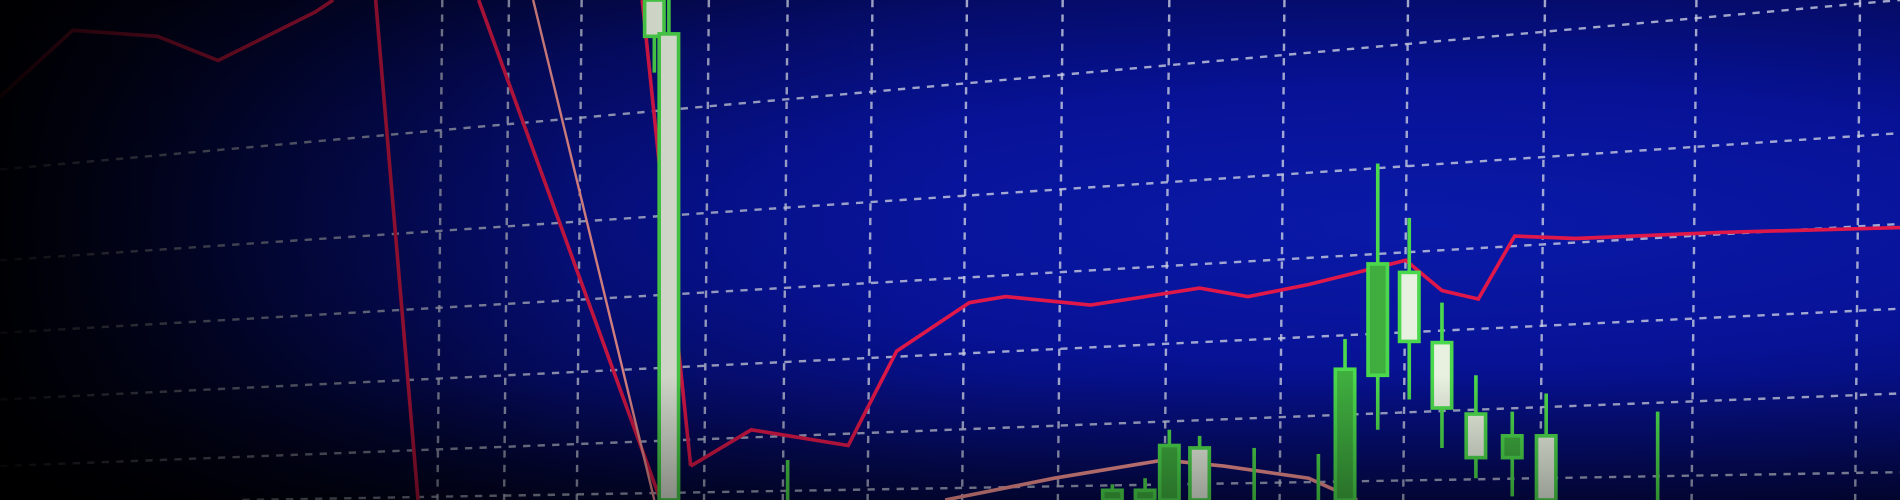  What do you see at coordinates (167, 49) in the screenshot?
I see `moving-average-line` at bounding box center [167, 49].